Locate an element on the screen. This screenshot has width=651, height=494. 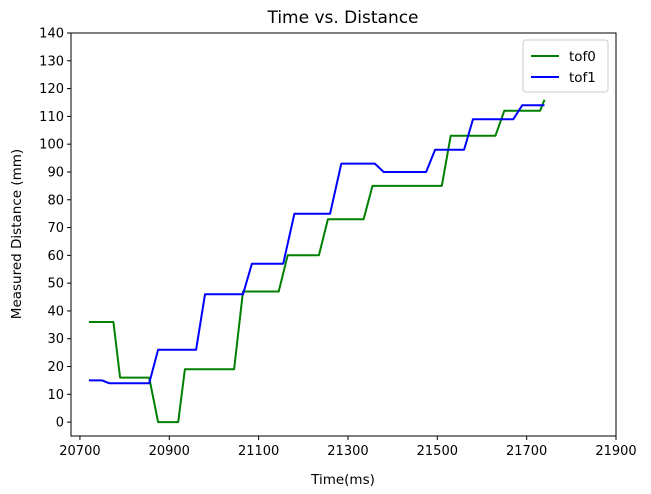
y-tick-label: 60 is located at coordinates (55, 256).